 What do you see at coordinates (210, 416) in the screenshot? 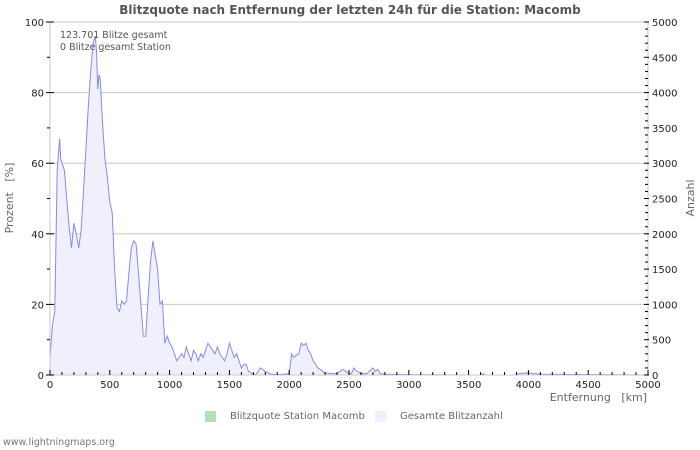
I see `legend-swatch-green` at bounding box center [210, 416].